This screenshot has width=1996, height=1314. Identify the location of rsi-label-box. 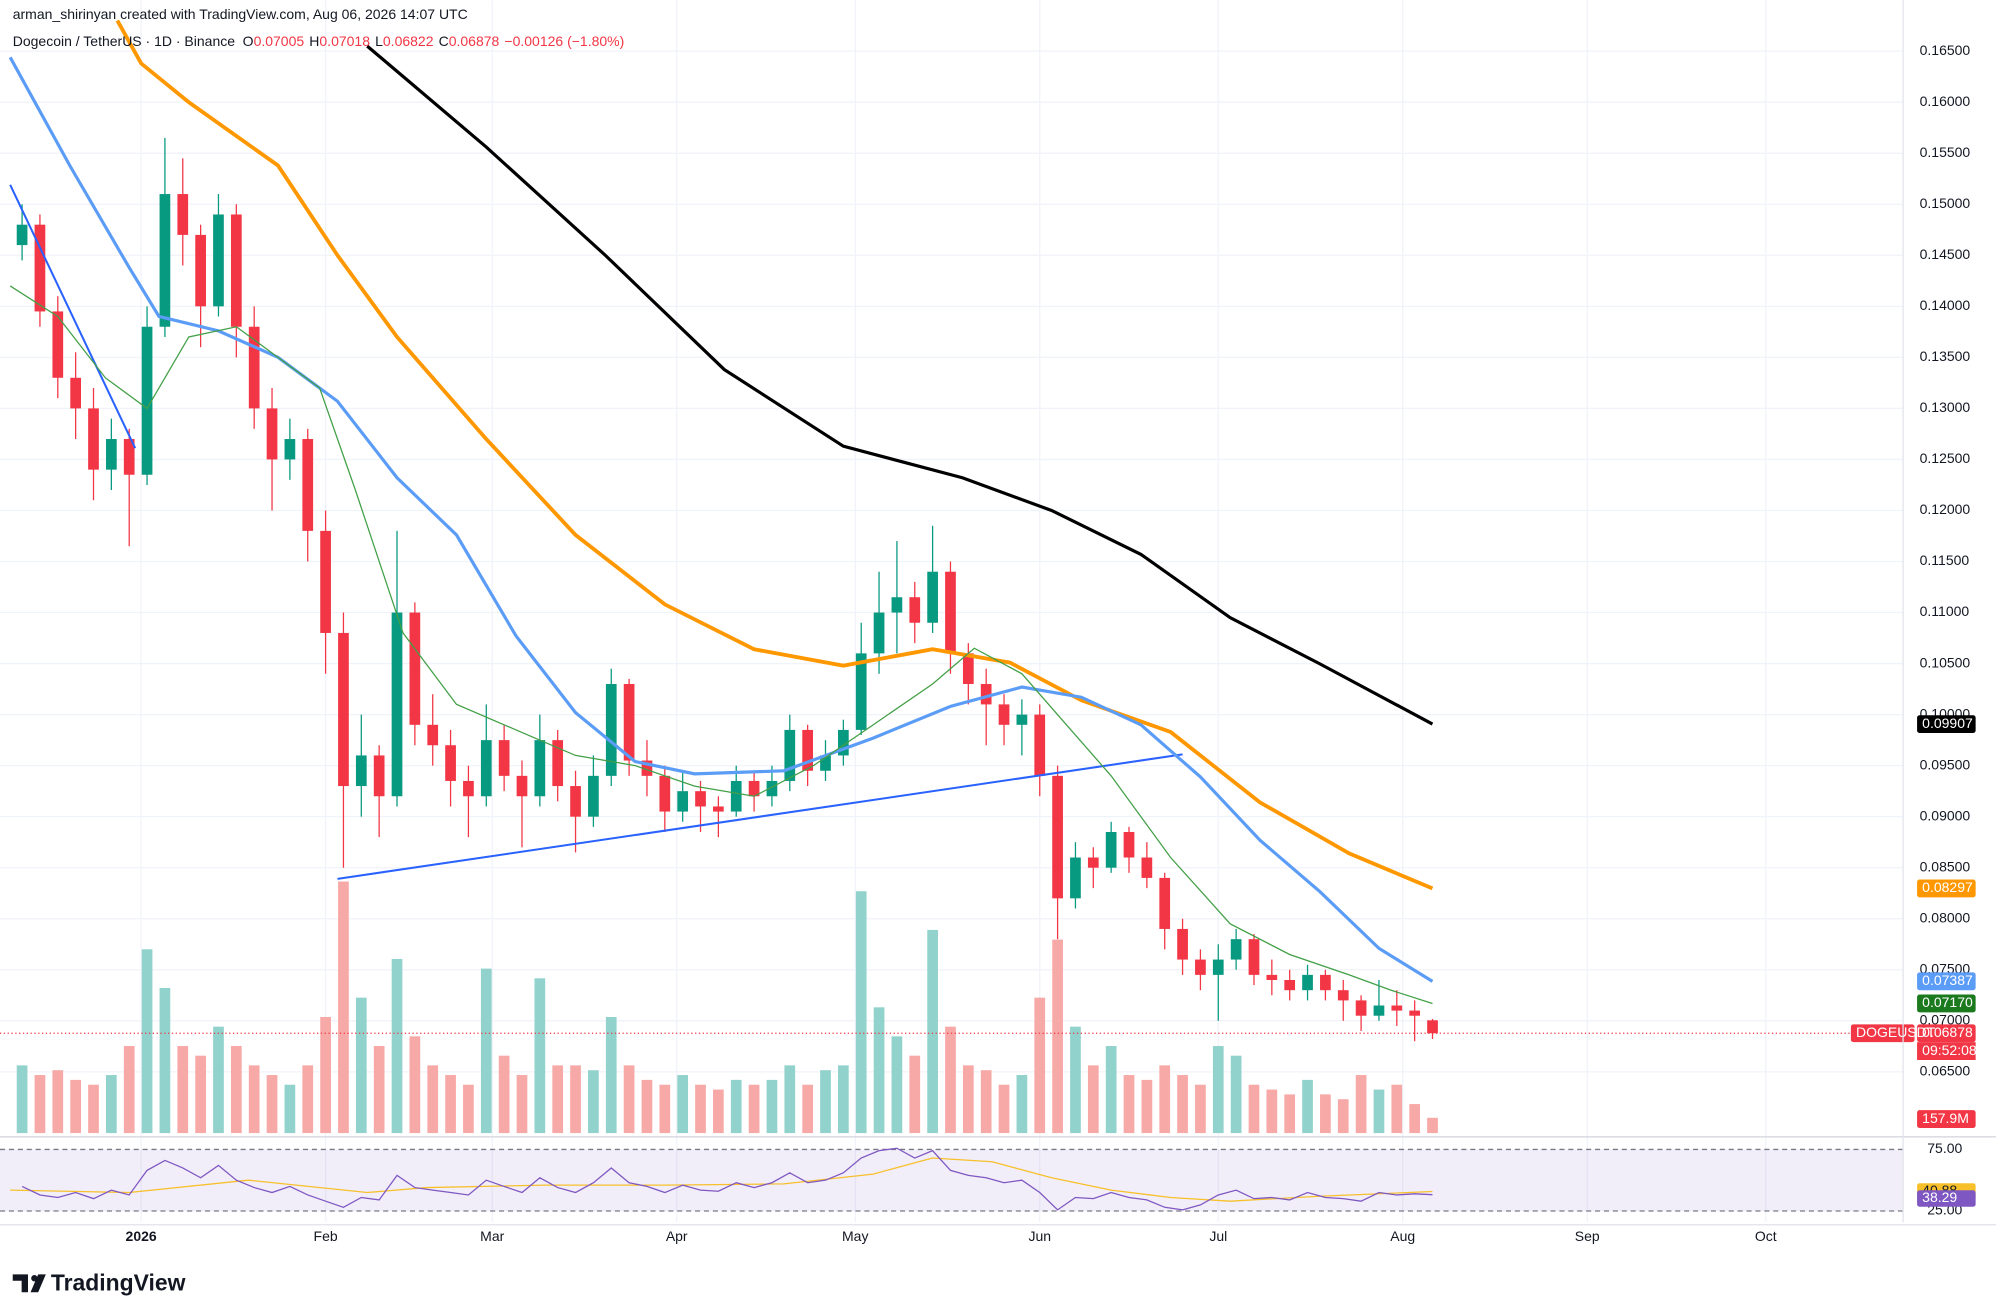
(1946, 1198).